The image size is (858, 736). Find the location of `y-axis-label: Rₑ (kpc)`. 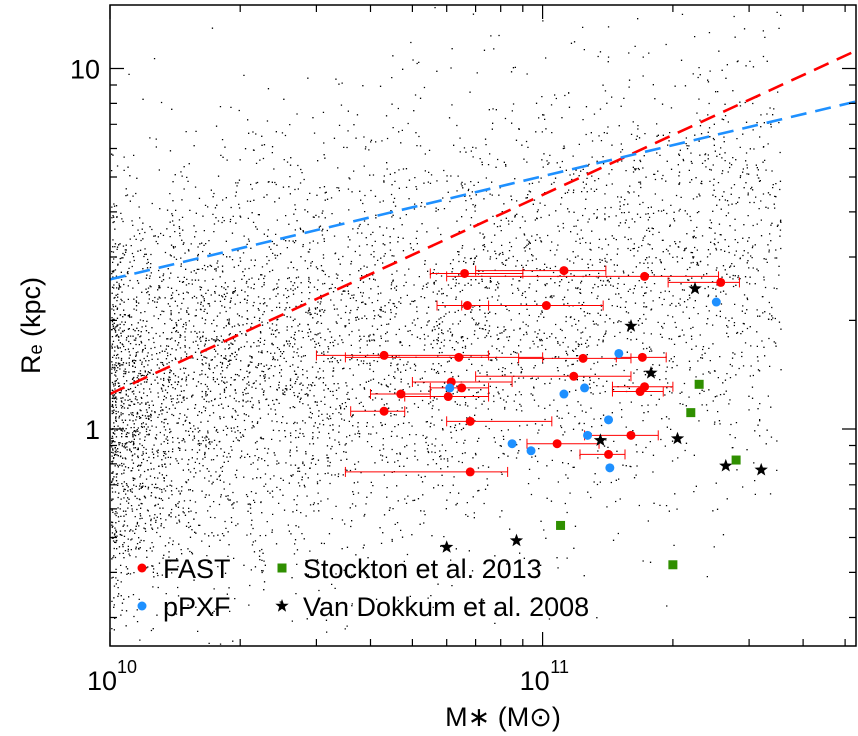

y-axis-label: Rₑ (kpc) is located at coordinates (31, 325).